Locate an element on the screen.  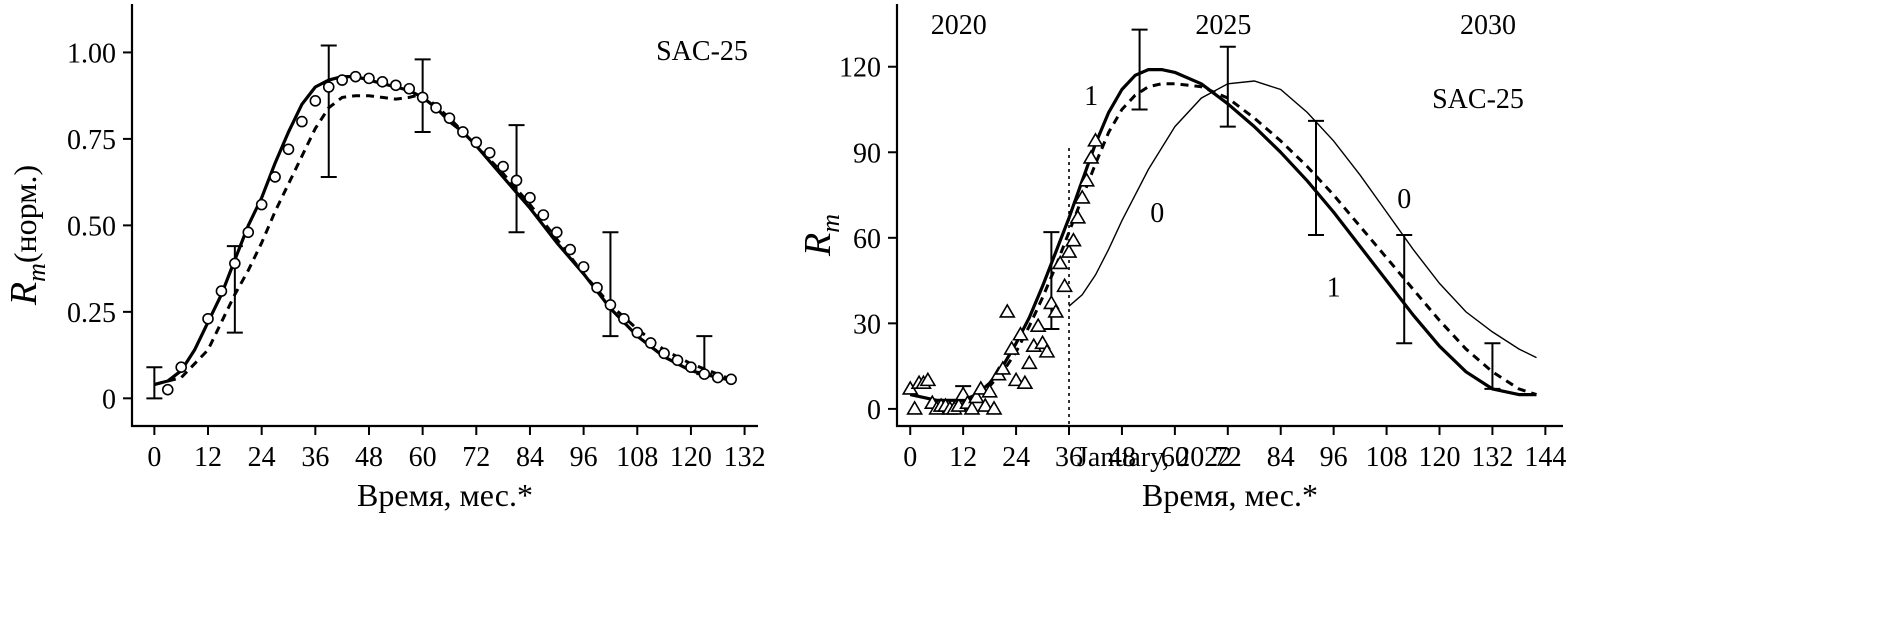
y-tick-label: 1.00 is located at coordinates (91, 53).